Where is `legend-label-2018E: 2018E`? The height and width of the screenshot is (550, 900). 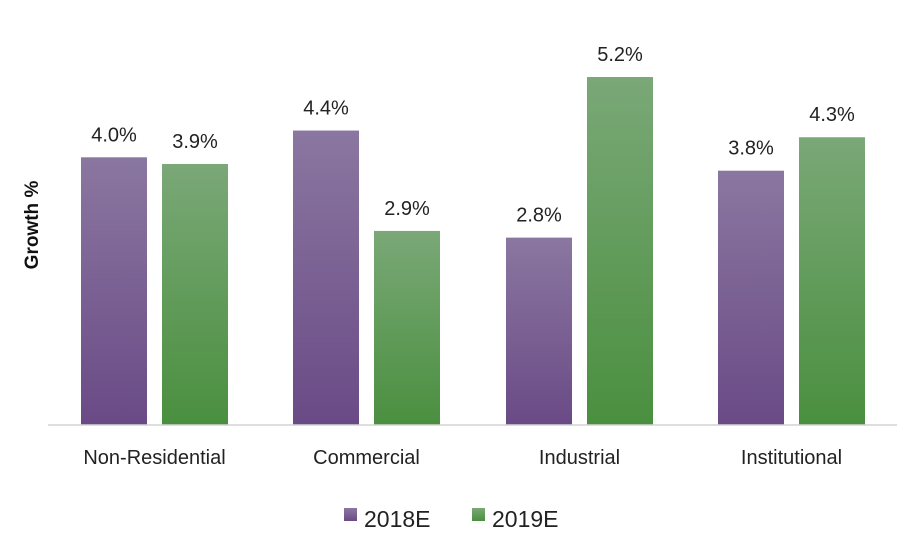
legend-label-2018E: 2018E is located at coordinates (397, 519).